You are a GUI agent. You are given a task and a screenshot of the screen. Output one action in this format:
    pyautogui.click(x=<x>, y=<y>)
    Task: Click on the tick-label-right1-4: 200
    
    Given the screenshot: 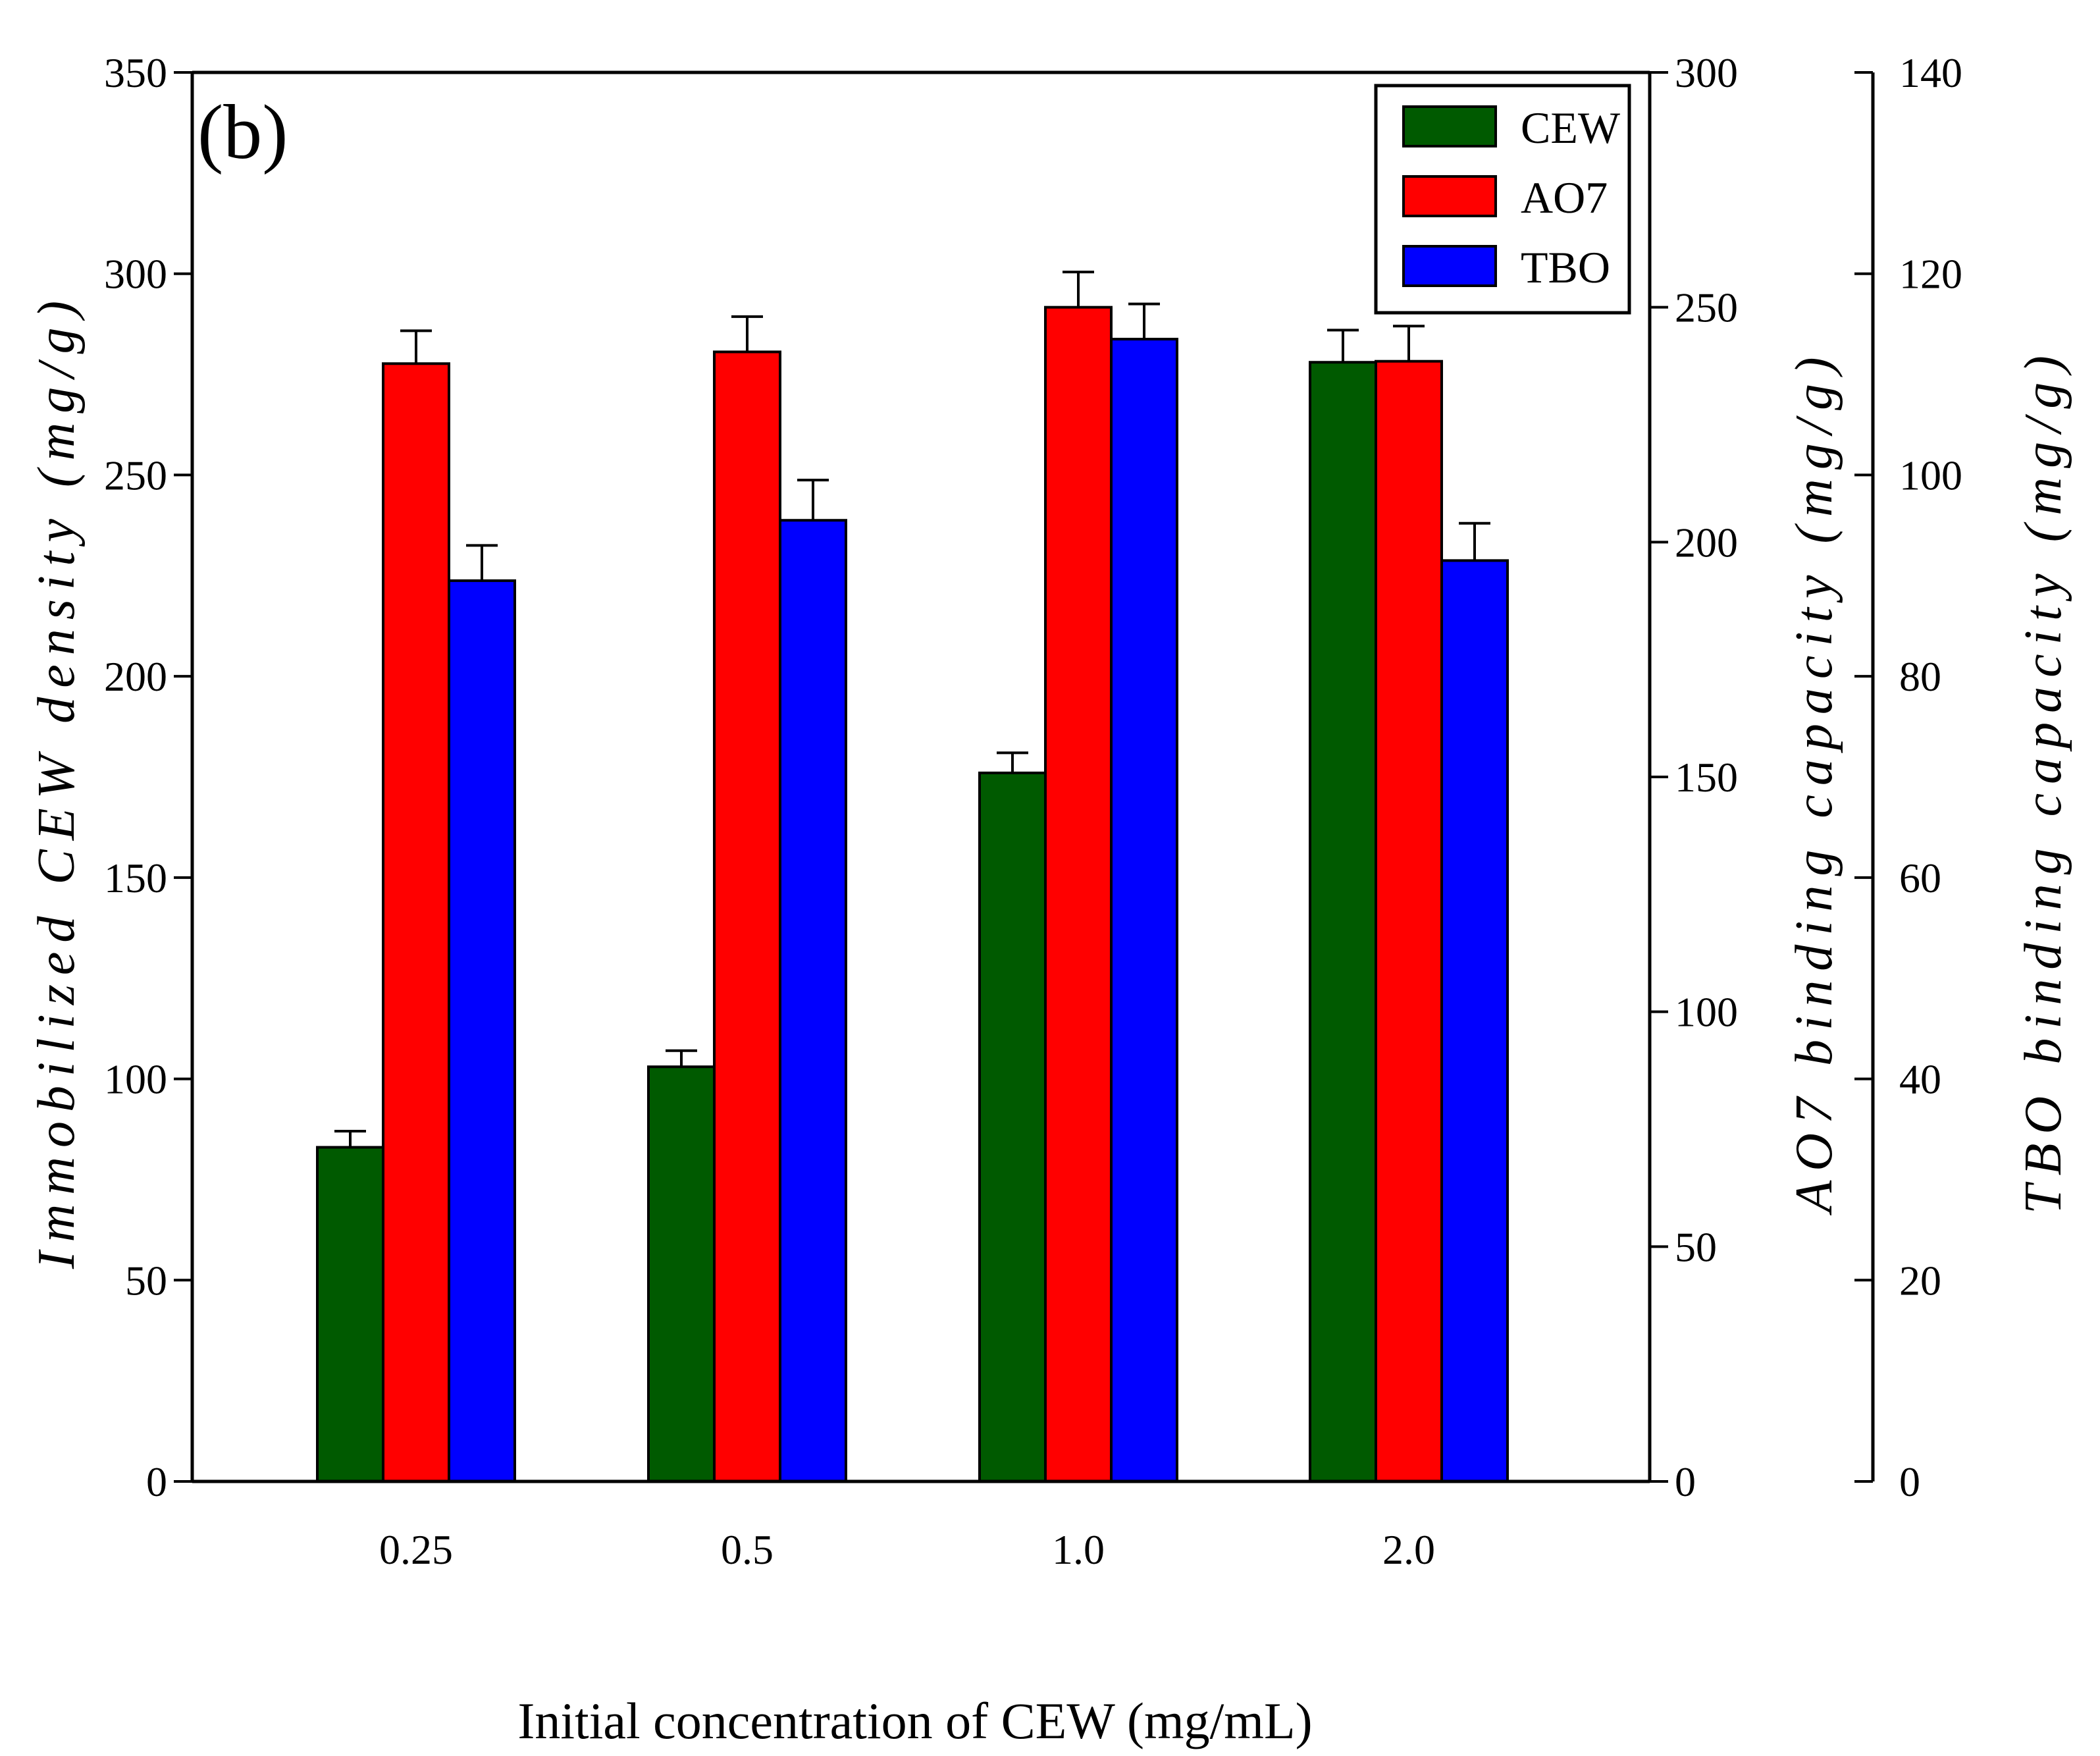 What is the action you would take?
    pyautogui.click(x=1706, y=542)
    